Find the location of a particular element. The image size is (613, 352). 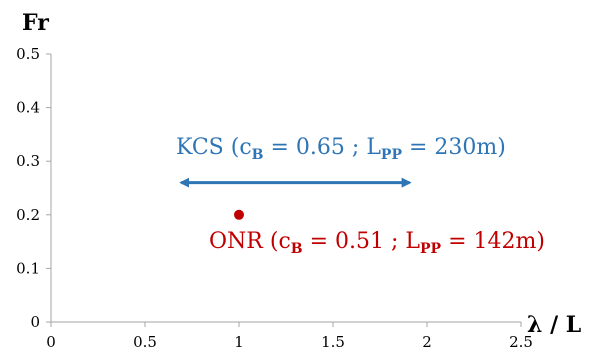

onr-cb-subscript: B is located at coordinates (297, 249).